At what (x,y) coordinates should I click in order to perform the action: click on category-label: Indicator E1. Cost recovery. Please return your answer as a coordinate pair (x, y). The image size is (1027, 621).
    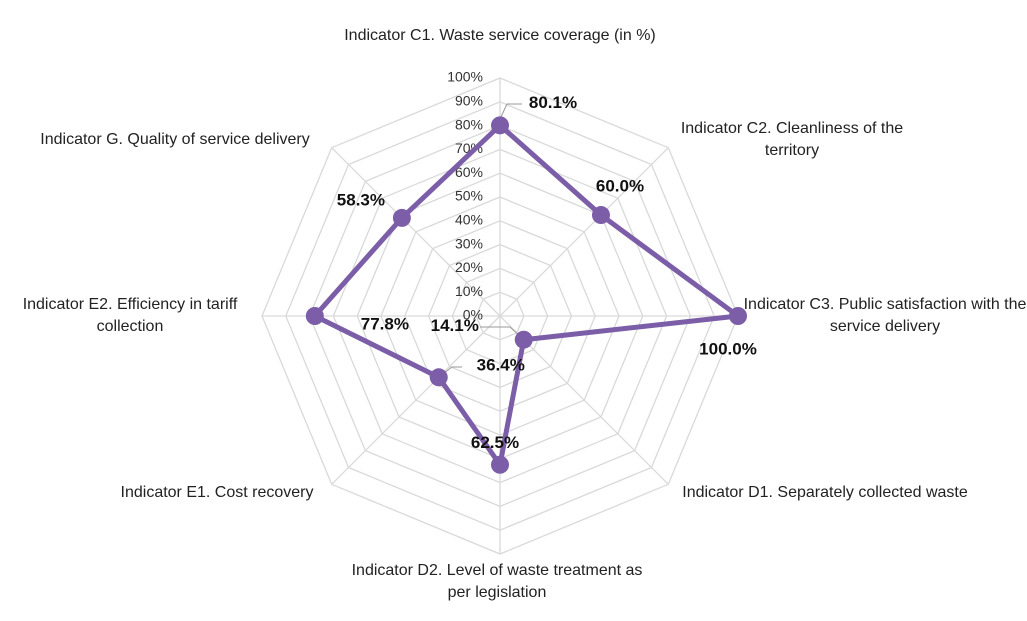
    Looking at the image, I should click on (217, 492).